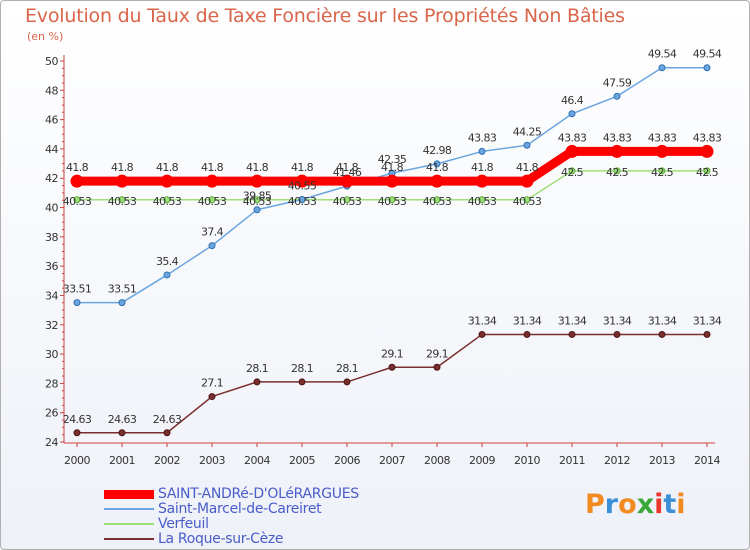  I want to click on data-label: 27.1, so click(212, 383).